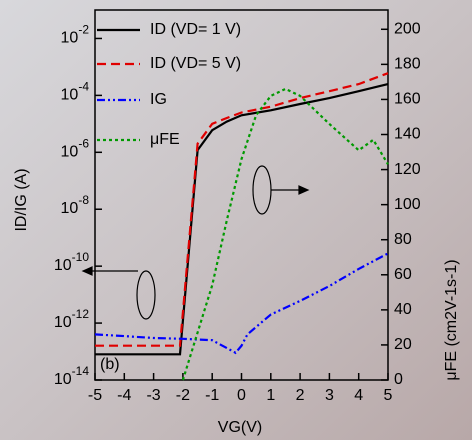  I want to click on x-tick-label: 2, so click(300, 395).